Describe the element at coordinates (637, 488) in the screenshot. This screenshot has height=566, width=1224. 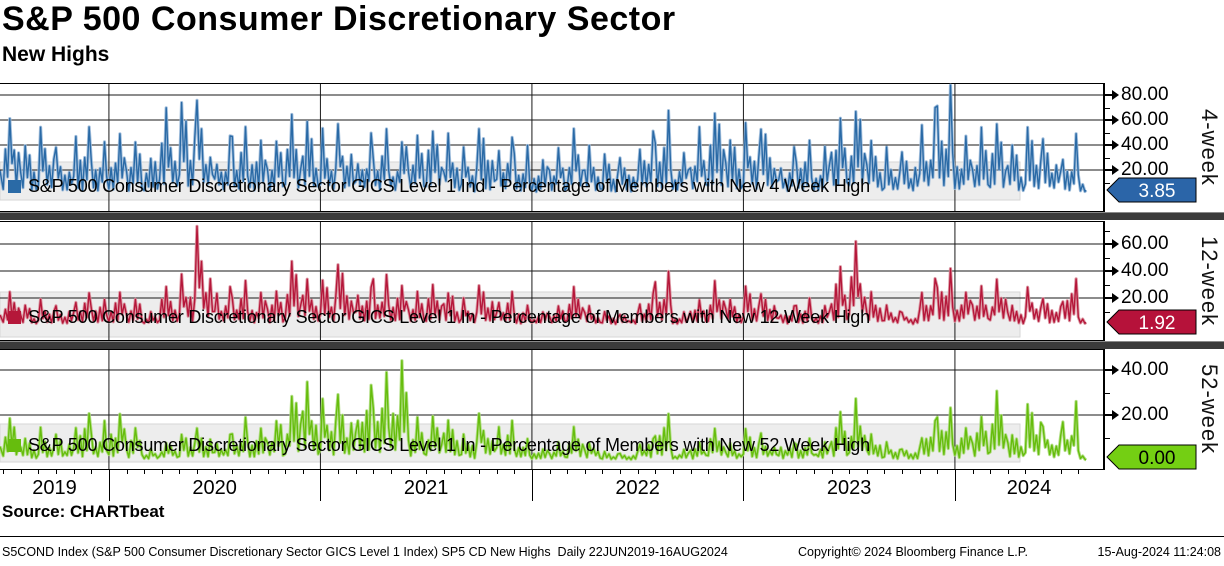
I see `x-axis-year-label: 2022` at that location.